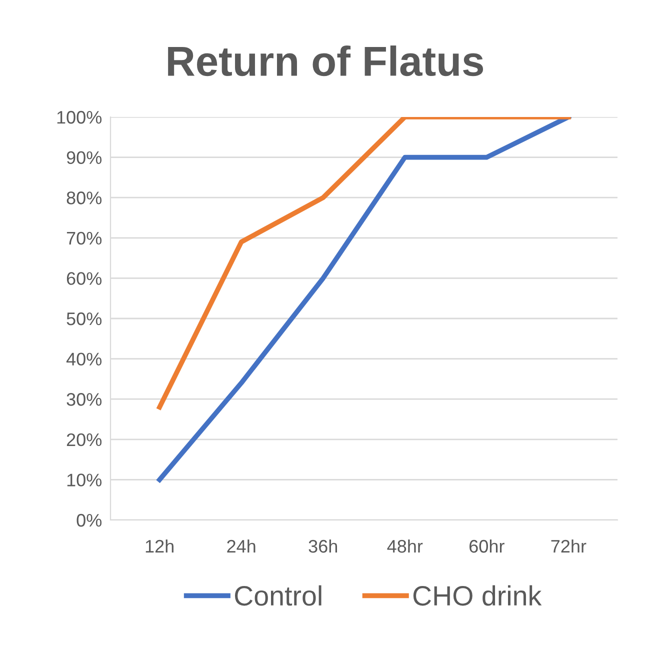  I want to click on y-tick-label: 20%, so click(84, 439).